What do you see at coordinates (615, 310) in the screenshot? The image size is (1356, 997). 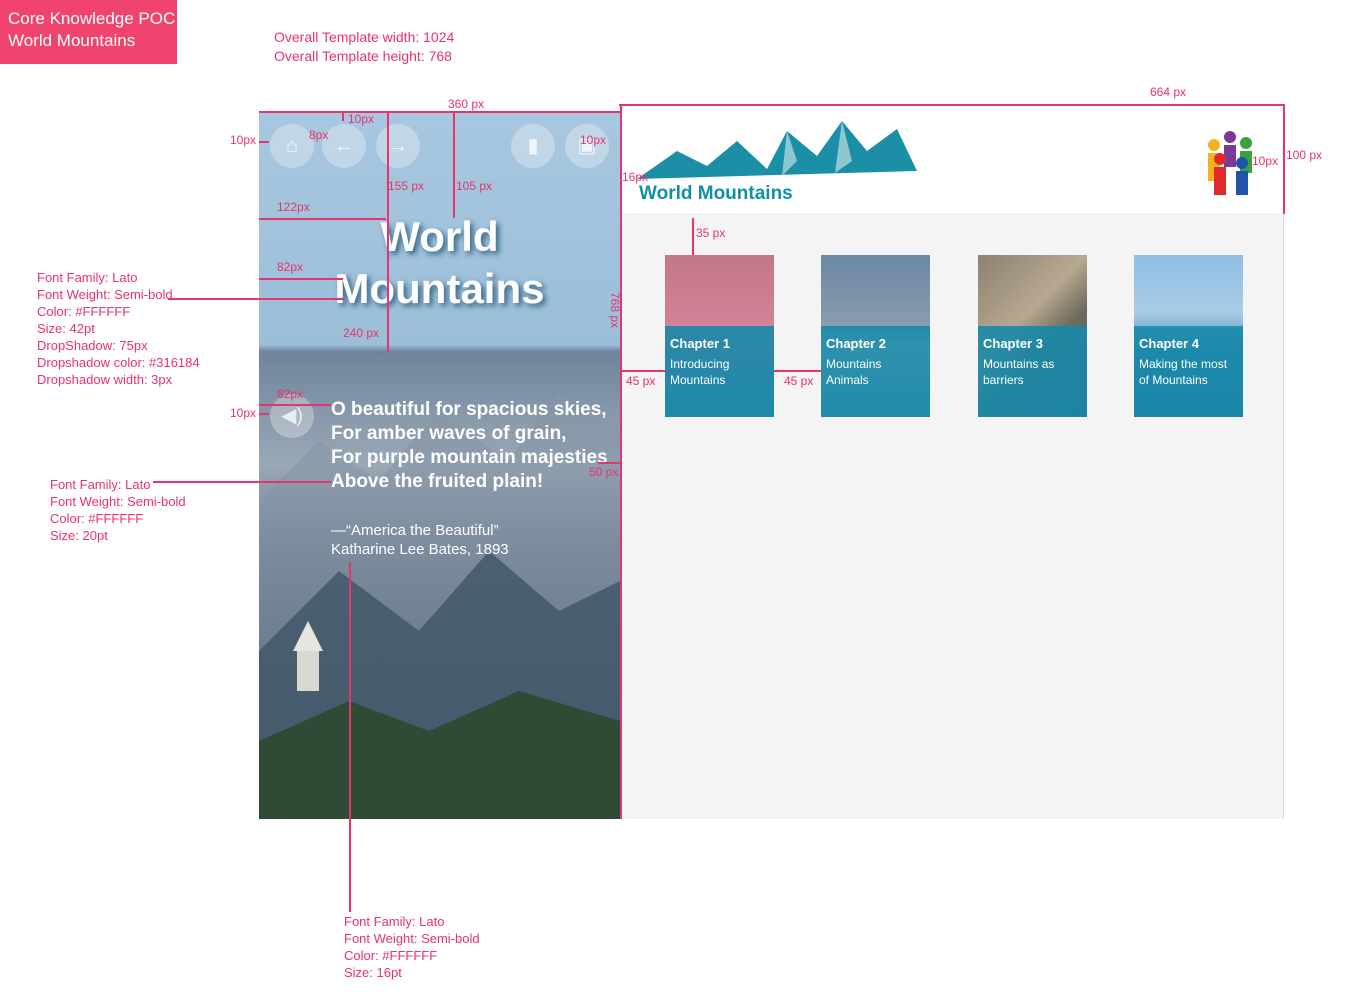 I see `measure-label: 768 px` at bounding box center [615, 310].